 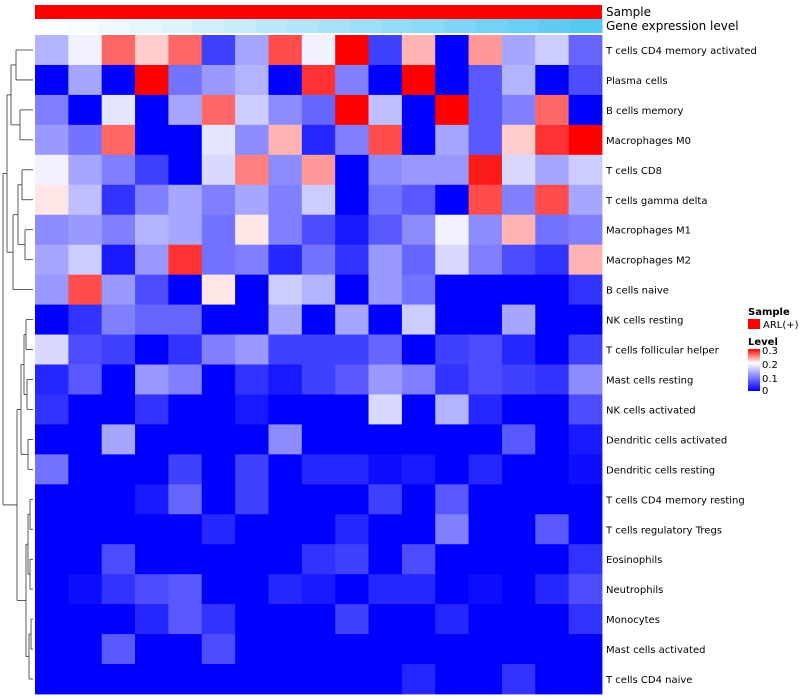 I want to click on row-label: Monocytes, so click(x=633, y=620).